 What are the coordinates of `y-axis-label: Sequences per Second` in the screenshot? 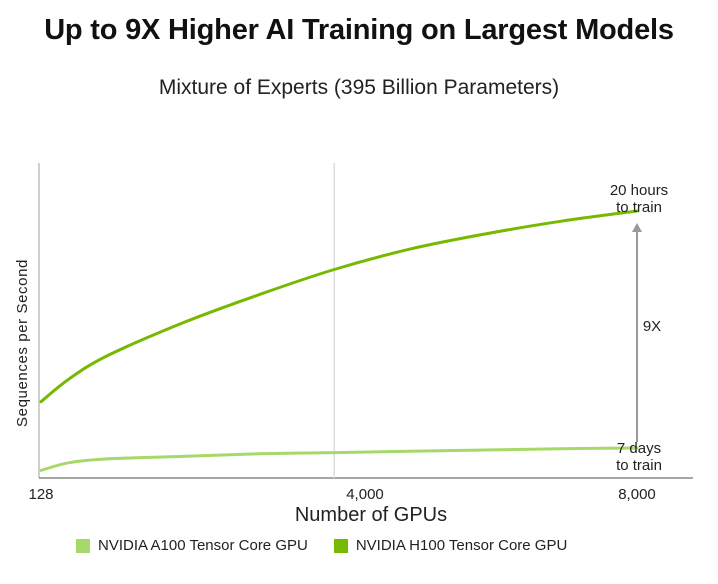 It's located at (22, 343).